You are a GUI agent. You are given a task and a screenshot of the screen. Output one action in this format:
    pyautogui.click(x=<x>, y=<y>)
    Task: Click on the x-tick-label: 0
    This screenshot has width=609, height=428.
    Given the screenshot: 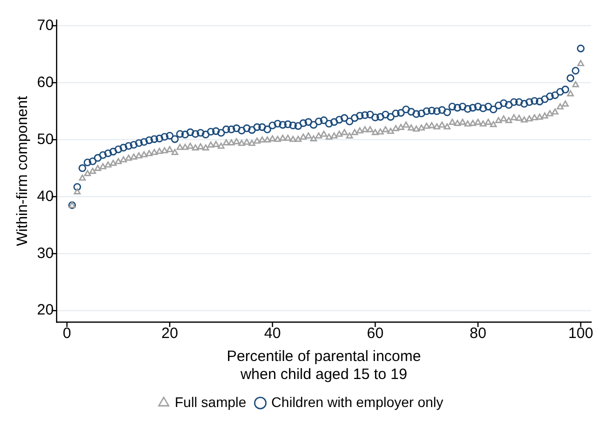 What is the action you would take?
    pyautogui.click(x=67, y=333)
    